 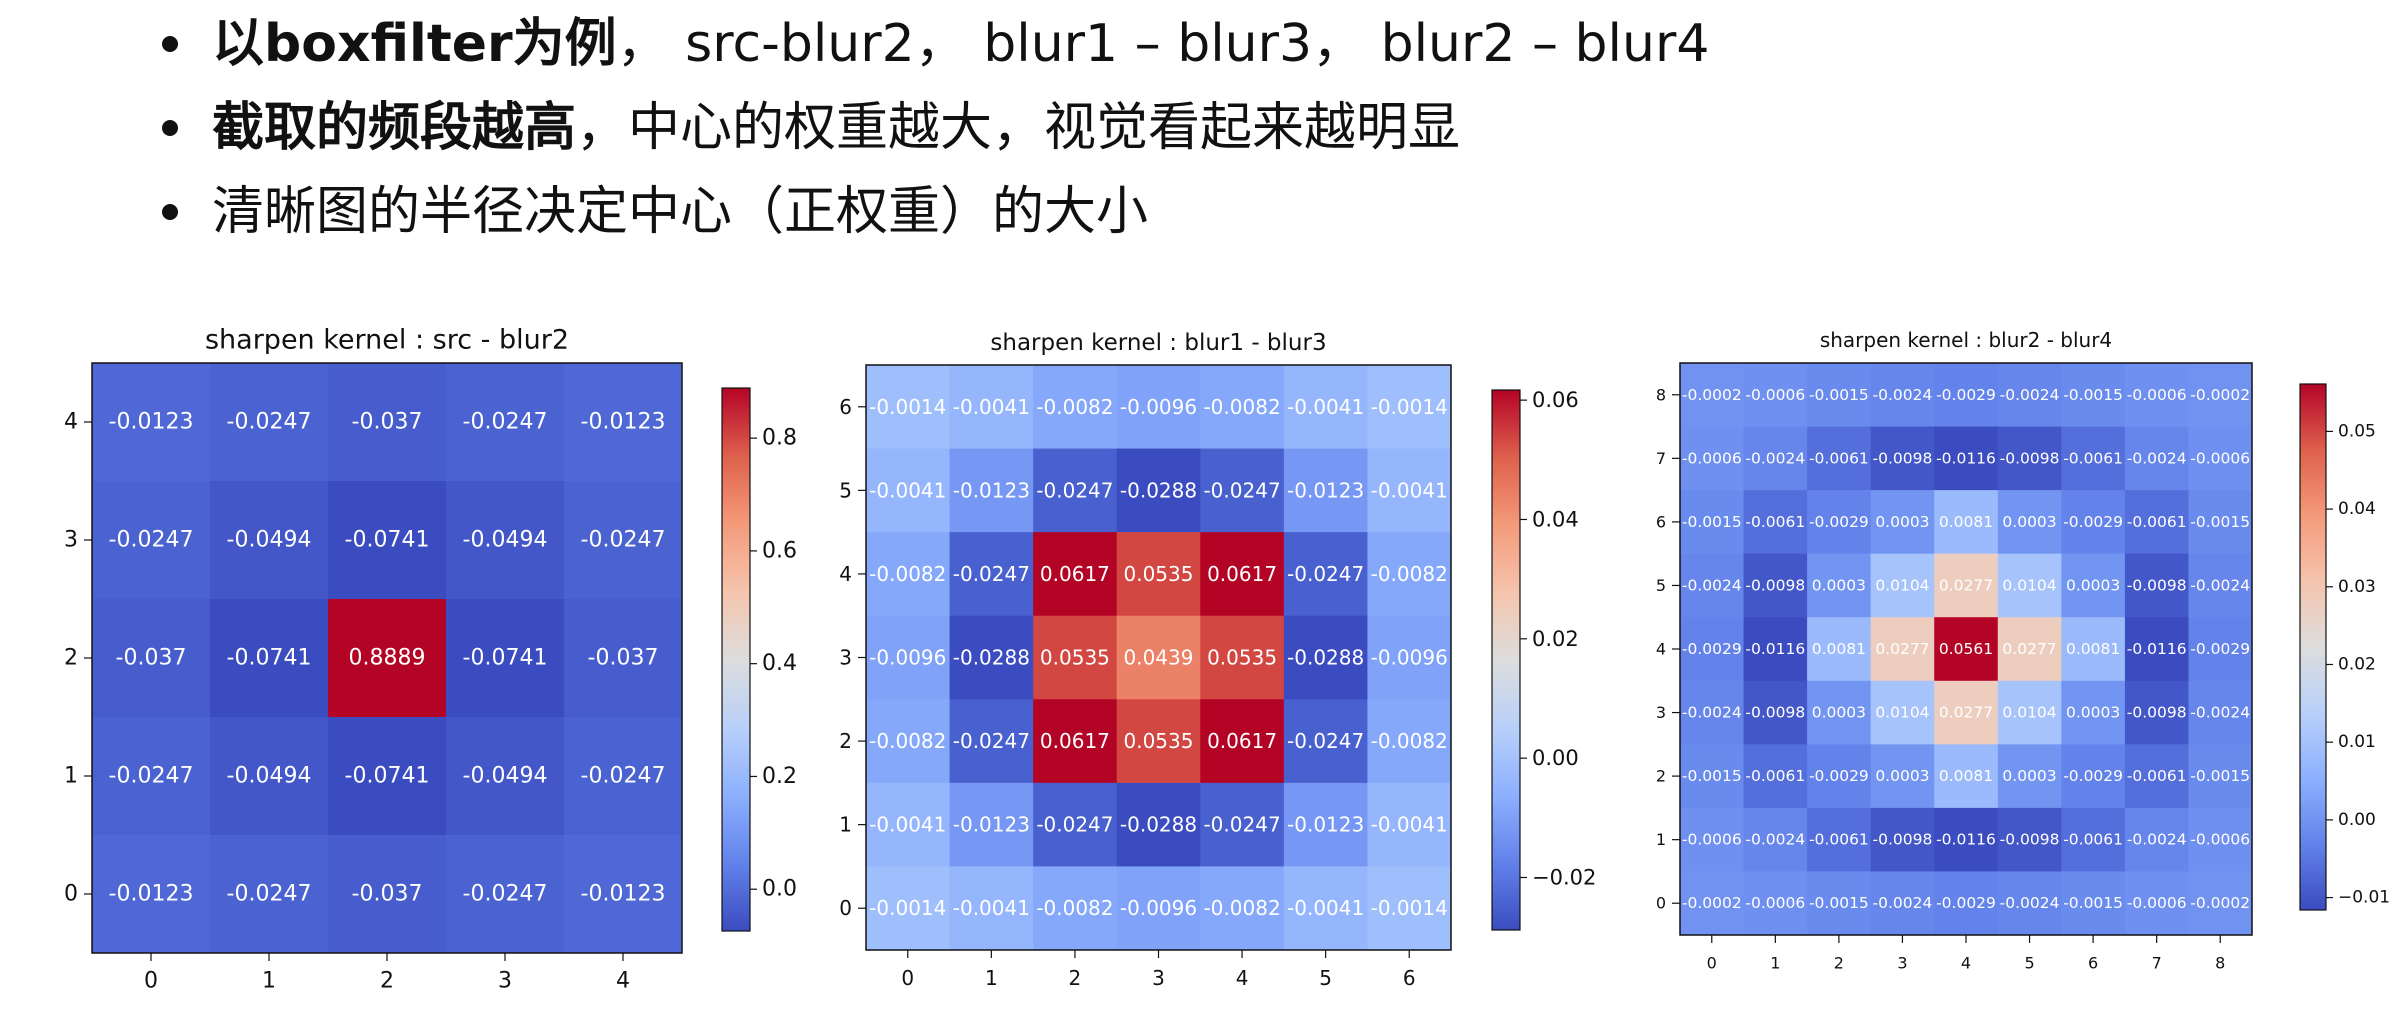 I want to click on x-tick-label: 1, so click(x=991, y=978).